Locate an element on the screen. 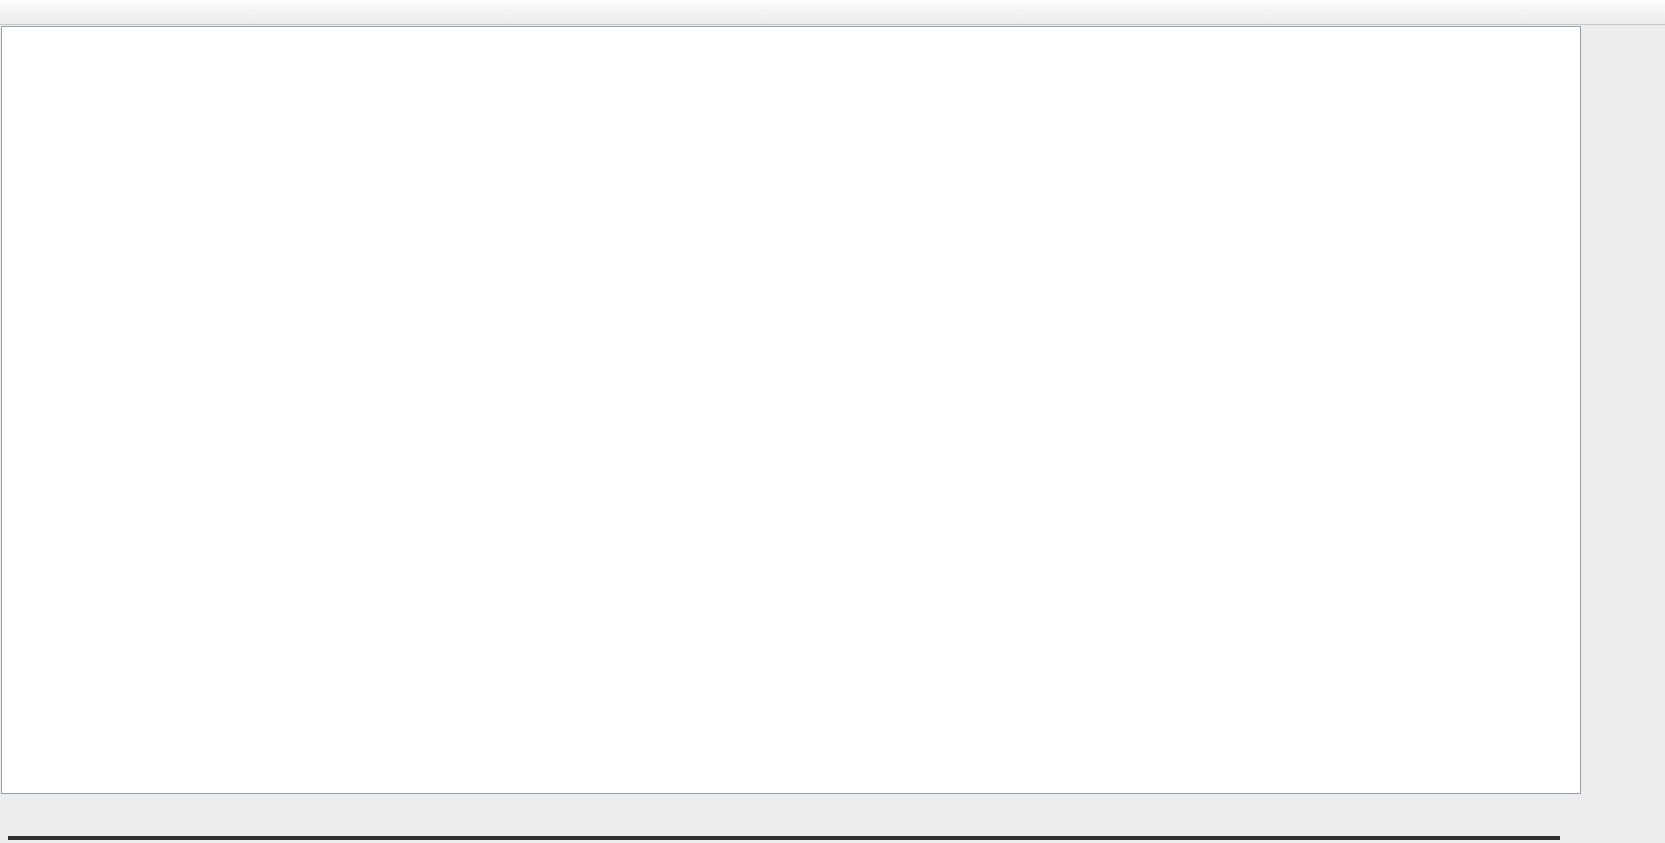 This screenshot has height=843, width=1665. toolbar is located at coordinates (832, 12).